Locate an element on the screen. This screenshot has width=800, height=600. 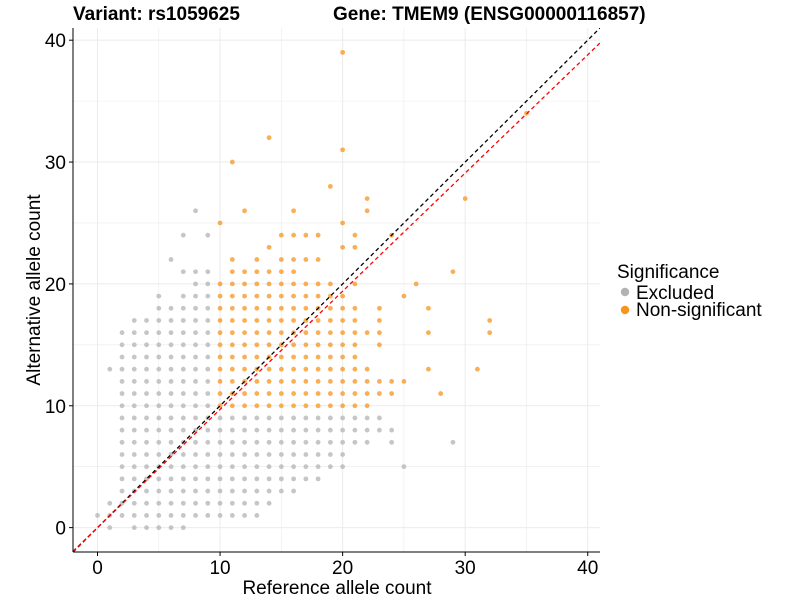
legend-label-excluded: Excluded is located at coordinates (675, 293).